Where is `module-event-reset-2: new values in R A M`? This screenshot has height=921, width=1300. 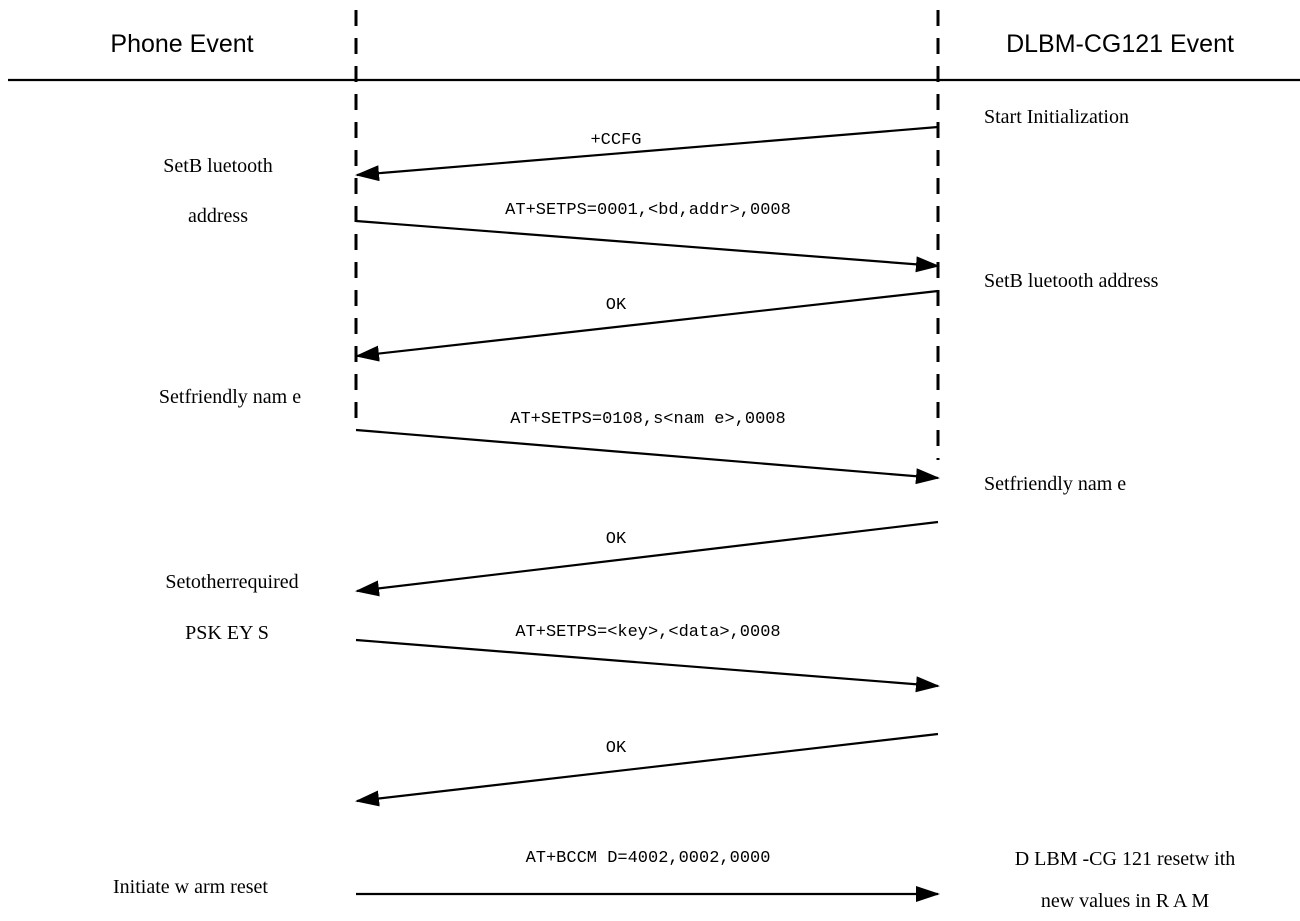
module-event-reset-2: new values in R A M is located at coordinates (1125, 901).